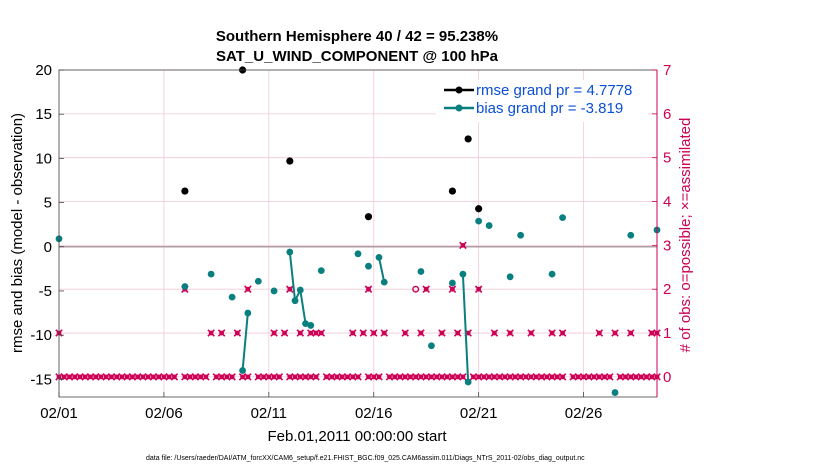  Describe the element at coordinates (357, 36) in the screenshot. I see `chart-title: Southern Hemisphere 40 / 42 = 95.238%` at that location.